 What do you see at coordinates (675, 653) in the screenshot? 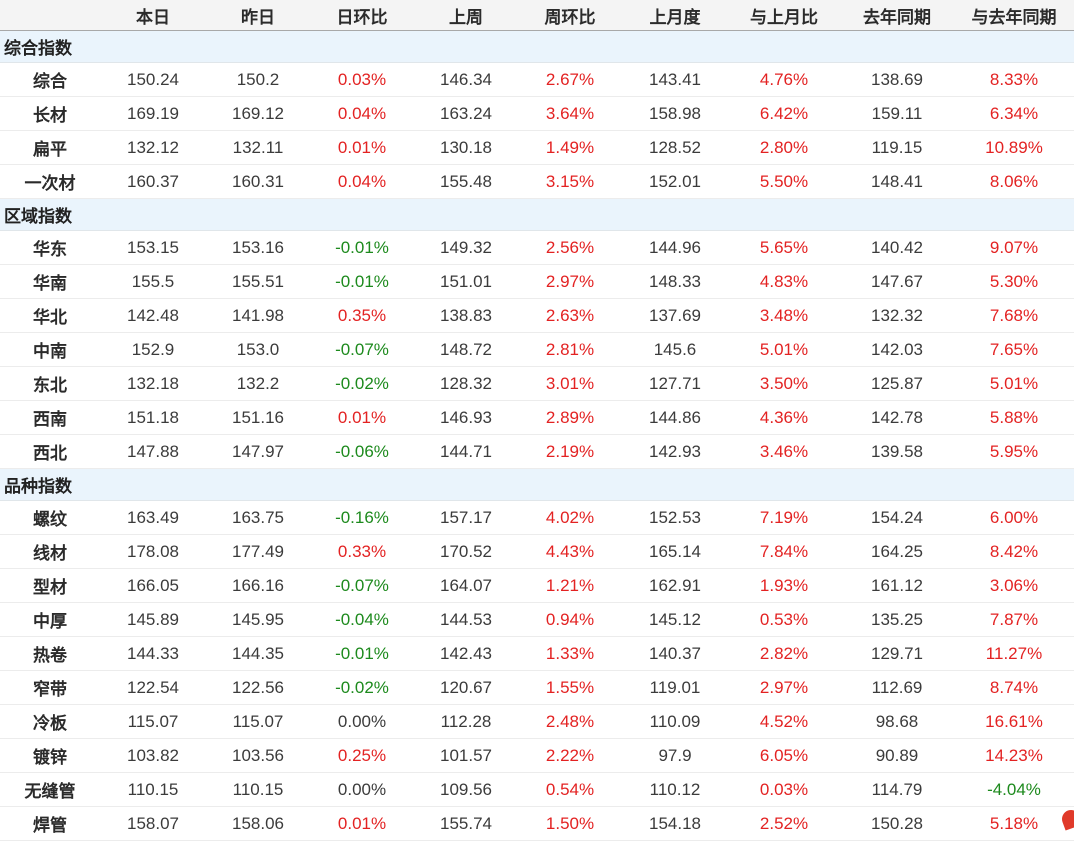
I see `value-cell: 140.37` at bounding box center [675, 653].